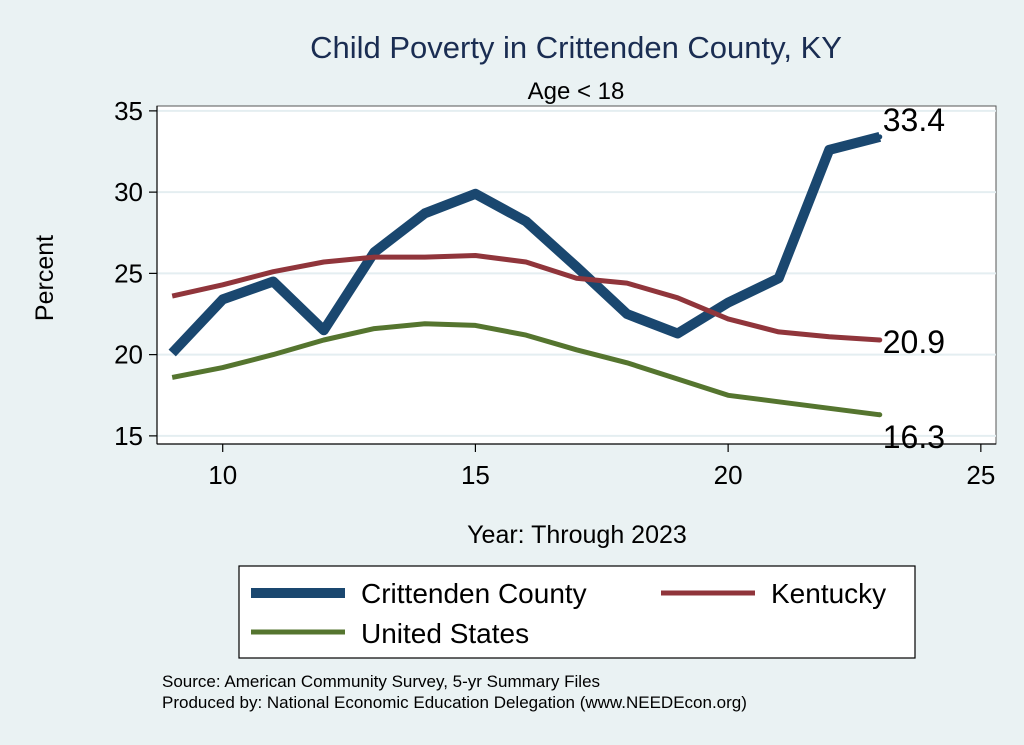 The height and width of the screenshot is (745, 1024). Describe the element at coordinates (828, 593) in the screenshot. I see `legend-label-kentucky: Kentucky` at that location.